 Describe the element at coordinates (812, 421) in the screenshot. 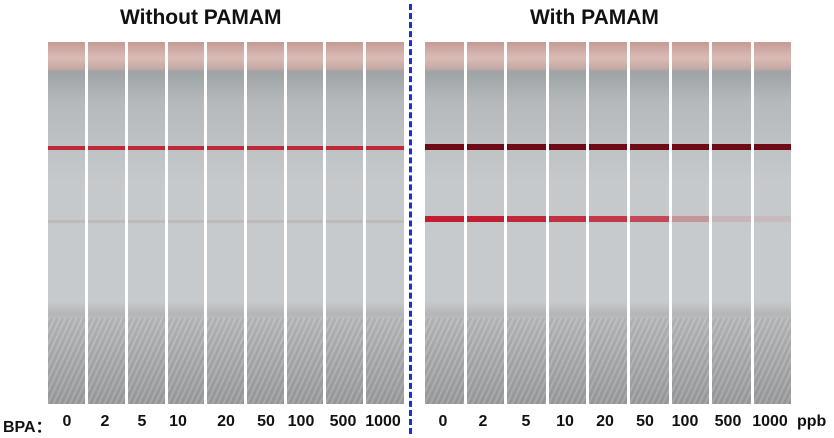

I see `unit-label: ppb` at that location.